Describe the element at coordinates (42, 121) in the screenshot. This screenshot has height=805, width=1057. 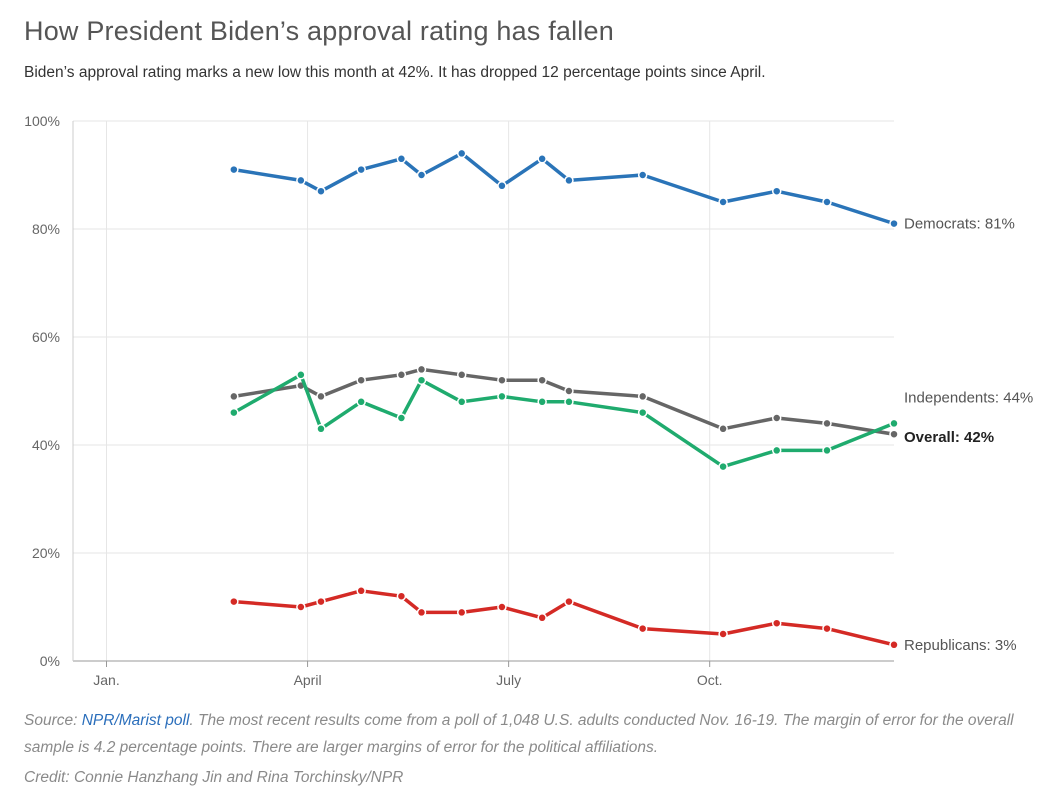
I see `y-tick-label: 100%` at that location.